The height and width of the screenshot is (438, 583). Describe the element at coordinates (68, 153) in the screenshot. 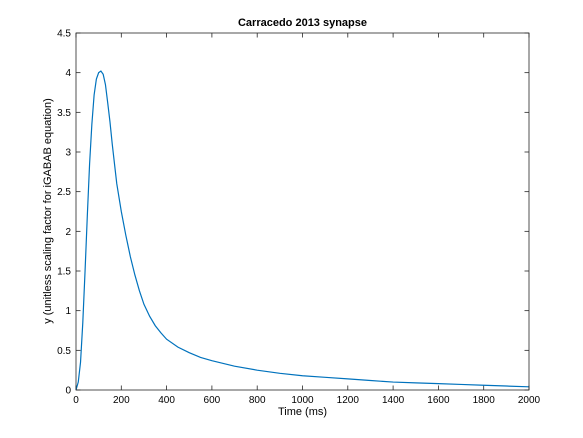

I see `y-tick-label: 3` at that location.